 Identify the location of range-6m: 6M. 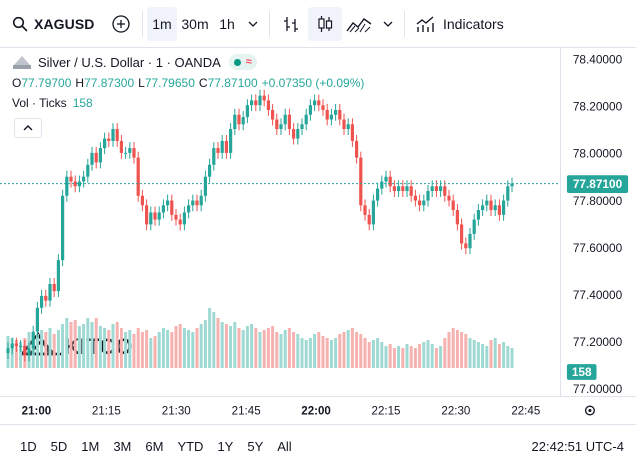
(154, 446).